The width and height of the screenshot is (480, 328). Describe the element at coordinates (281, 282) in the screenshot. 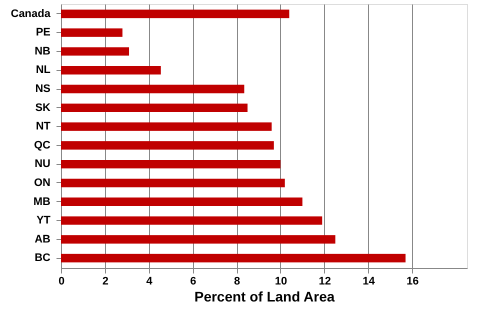

I see `x-tick-label: 10` at that location.